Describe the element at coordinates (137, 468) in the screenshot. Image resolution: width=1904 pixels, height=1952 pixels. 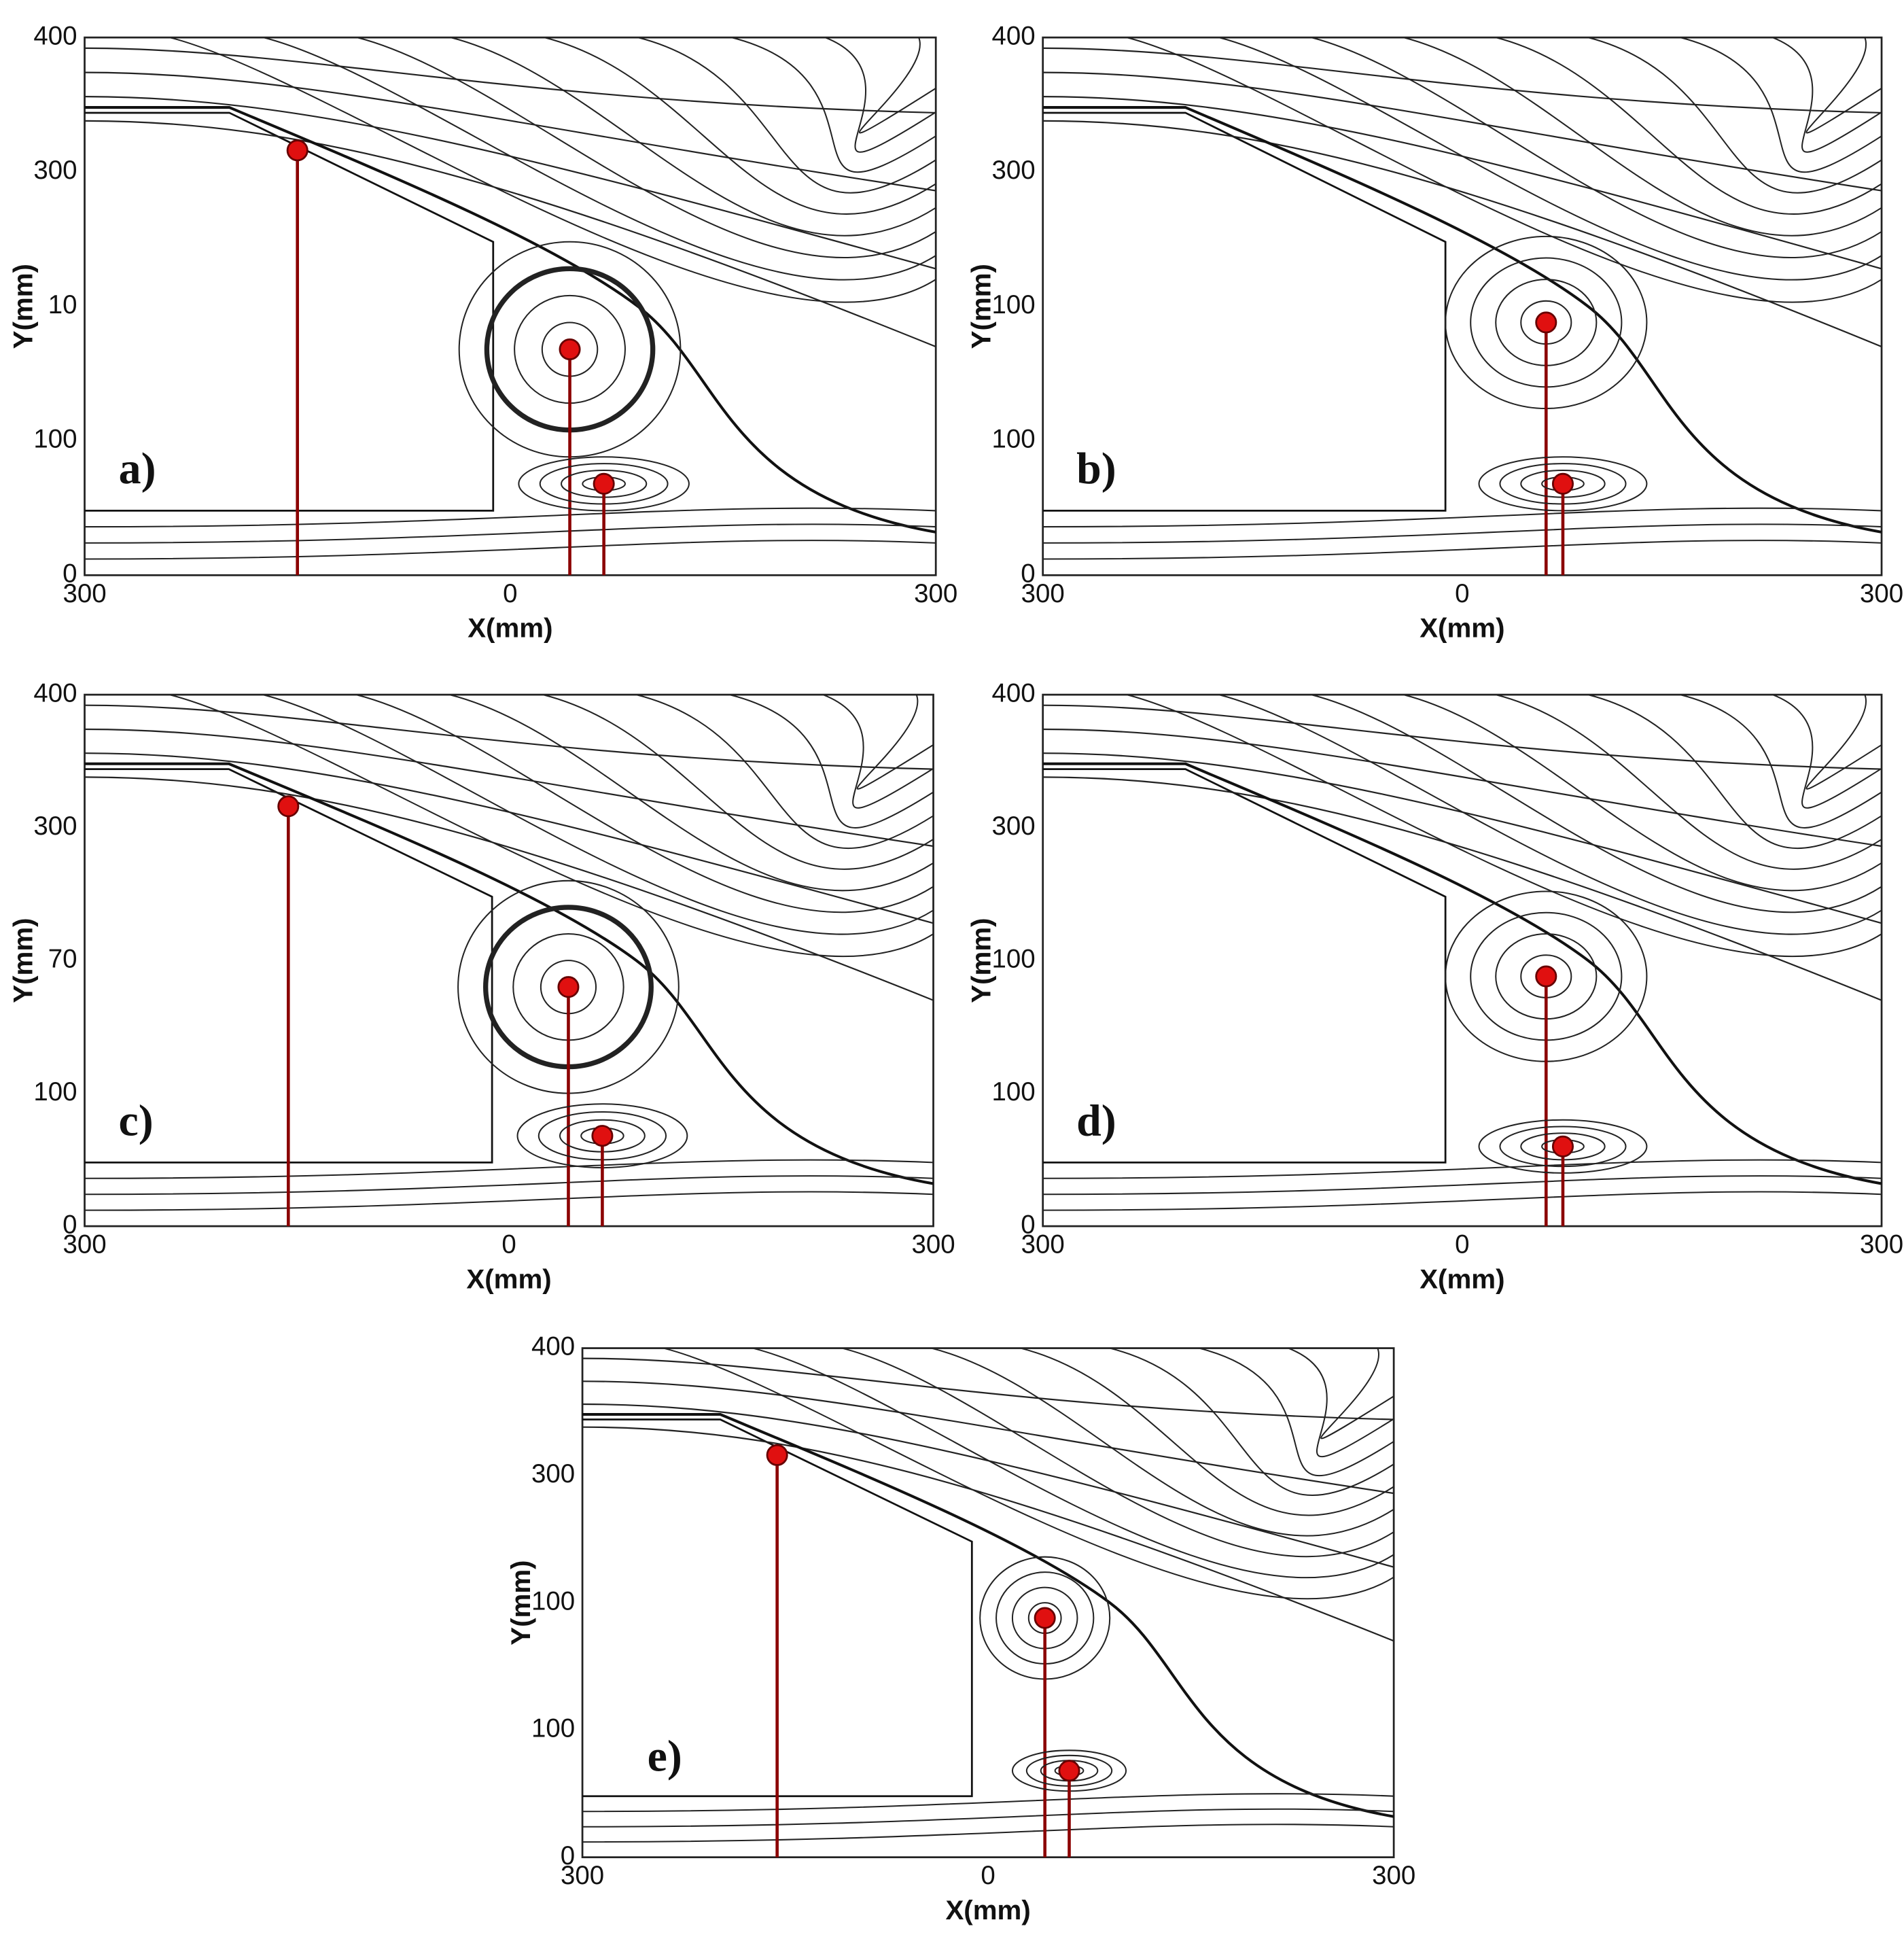
I see `panel-label: a)` at that location.